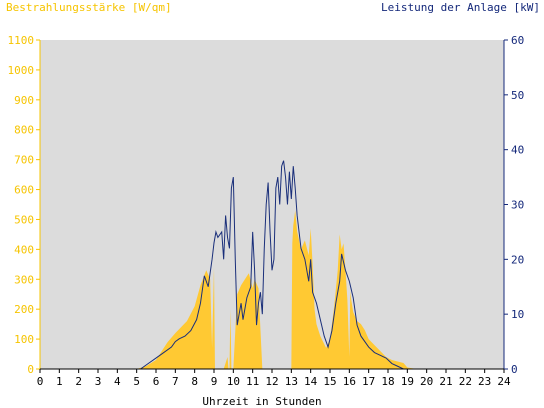  What do you see at coordinates (21, 40) in the screenshot?
I see `left-tick-label: 1100` at bounding box center [21, 40].